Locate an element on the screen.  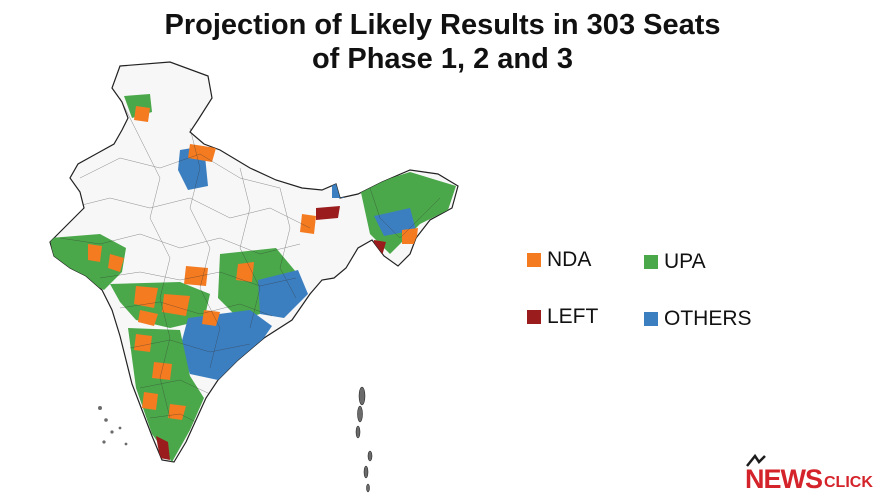
legend-others: OTHERS is located at coordinates (698, 319).